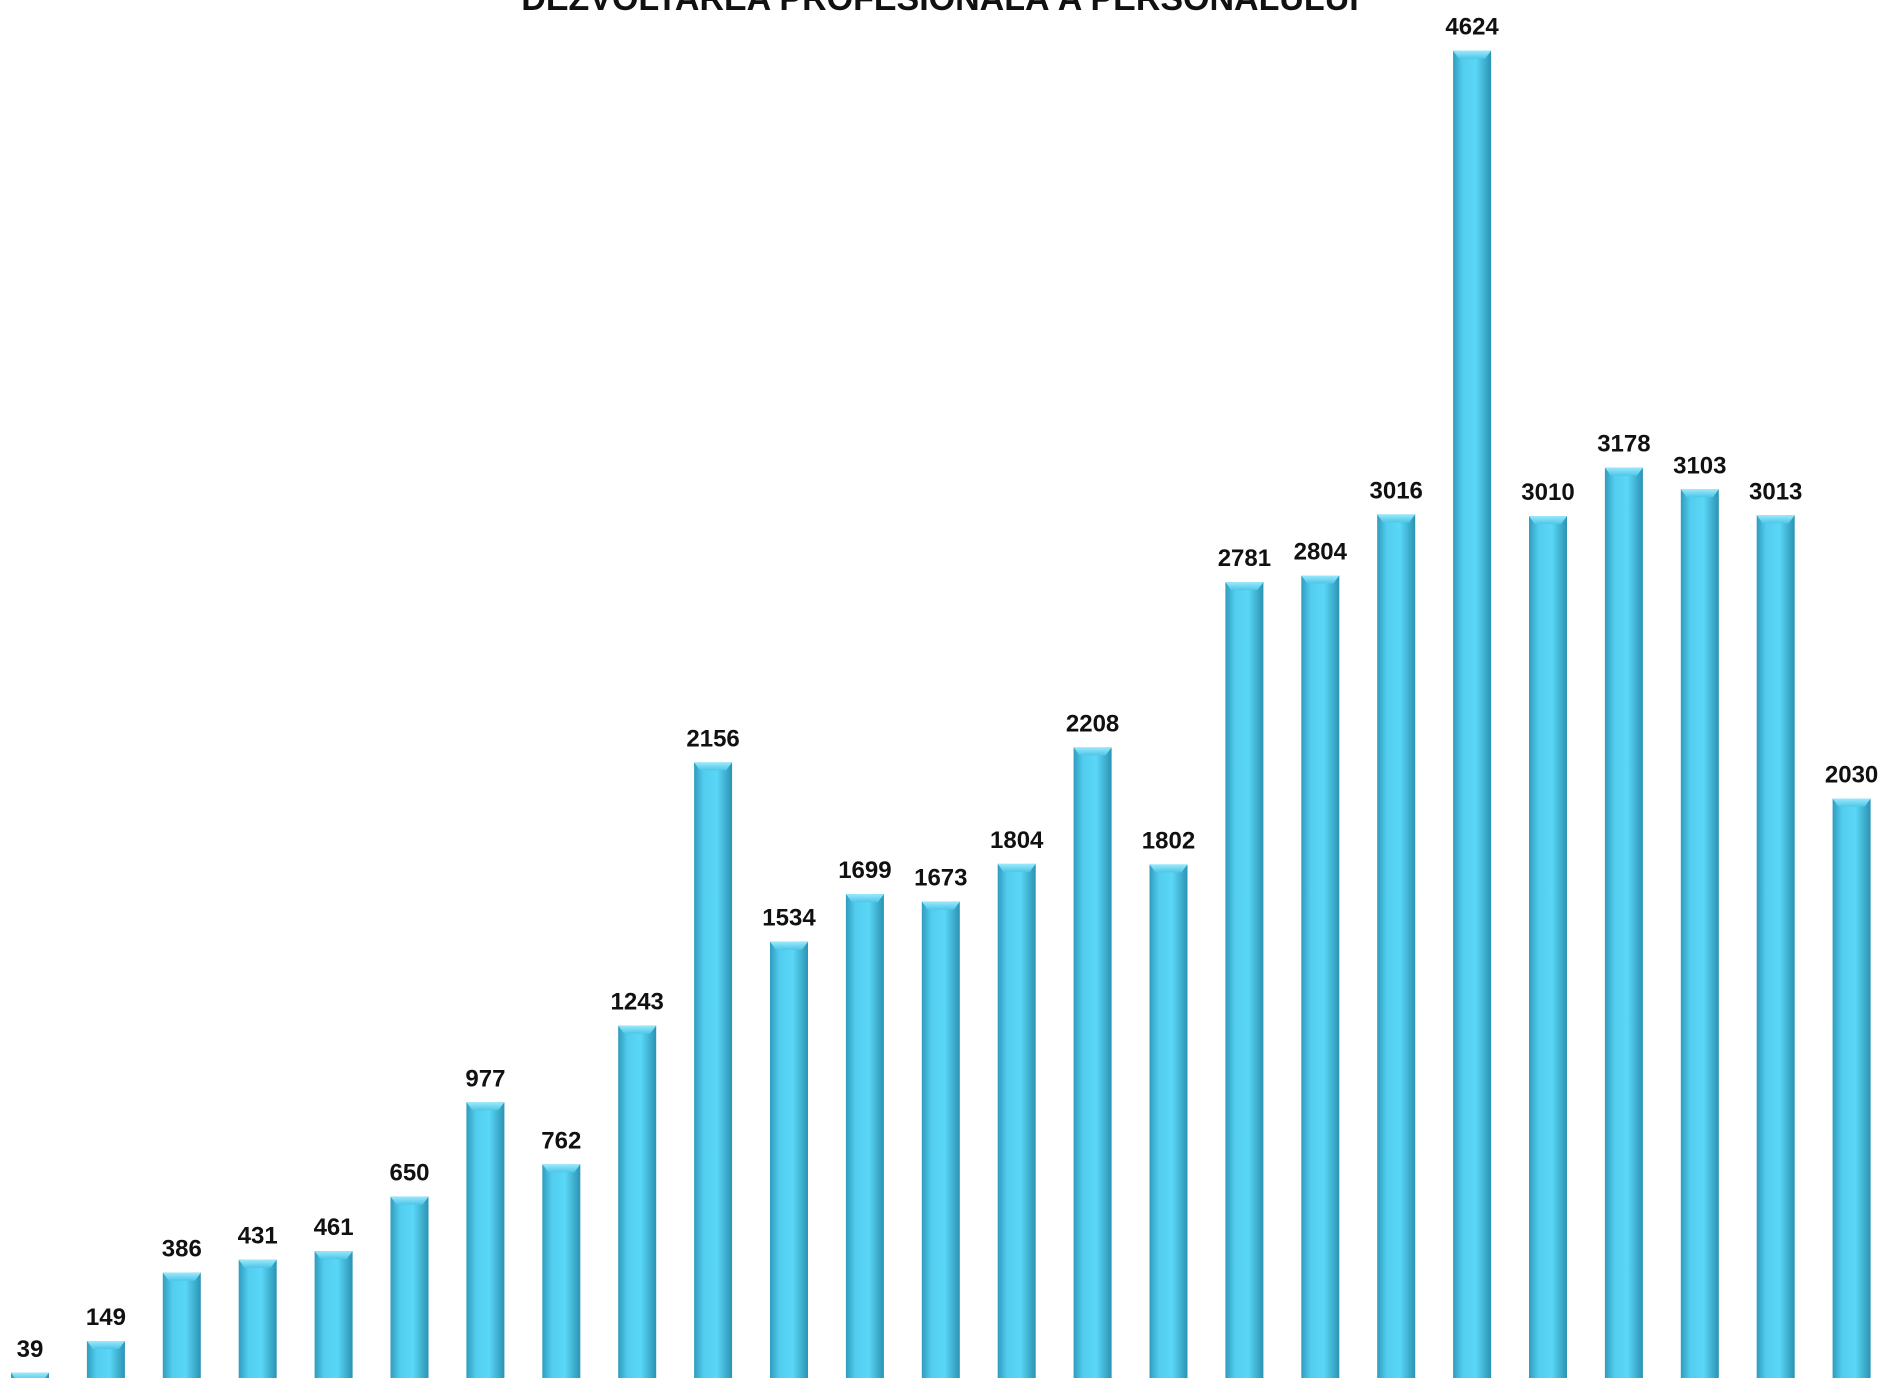 This screenshot has width=1888, height=1378. I want to click on value-label: 386, so click(182, 1249).